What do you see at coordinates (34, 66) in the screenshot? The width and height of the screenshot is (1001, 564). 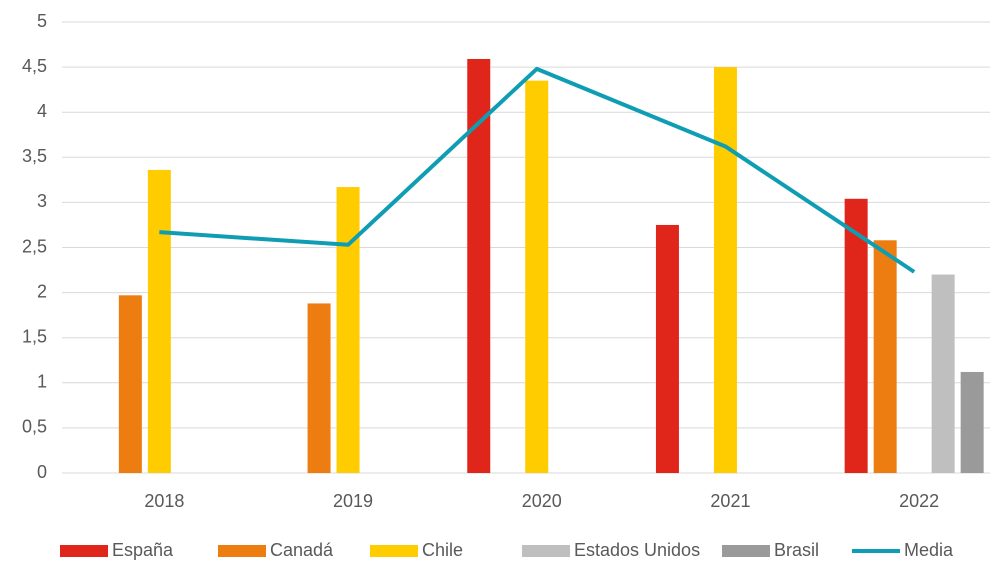 I see `y-tick-label: 4,5` at bounding box center [34, 66].